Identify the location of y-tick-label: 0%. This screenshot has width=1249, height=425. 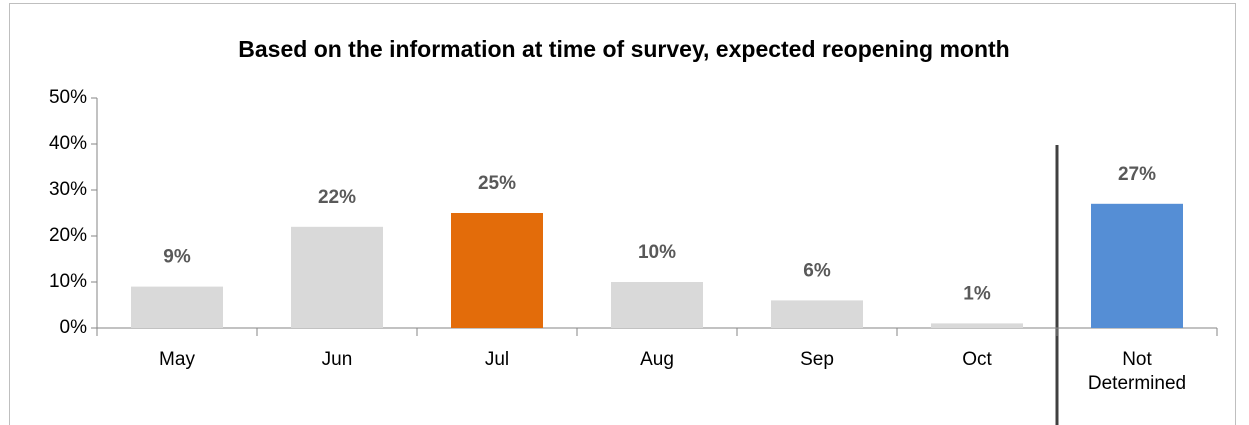
(74, 327).